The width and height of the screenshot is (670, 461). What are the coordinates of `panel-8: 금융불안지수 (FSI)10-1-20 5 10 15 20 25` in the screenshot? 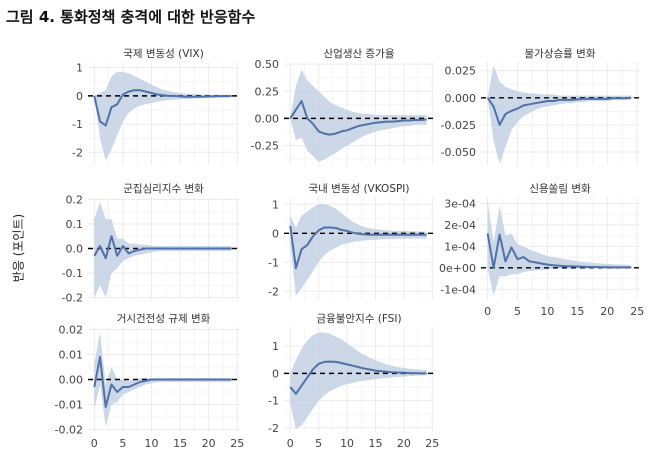 It's located at (353, 381).